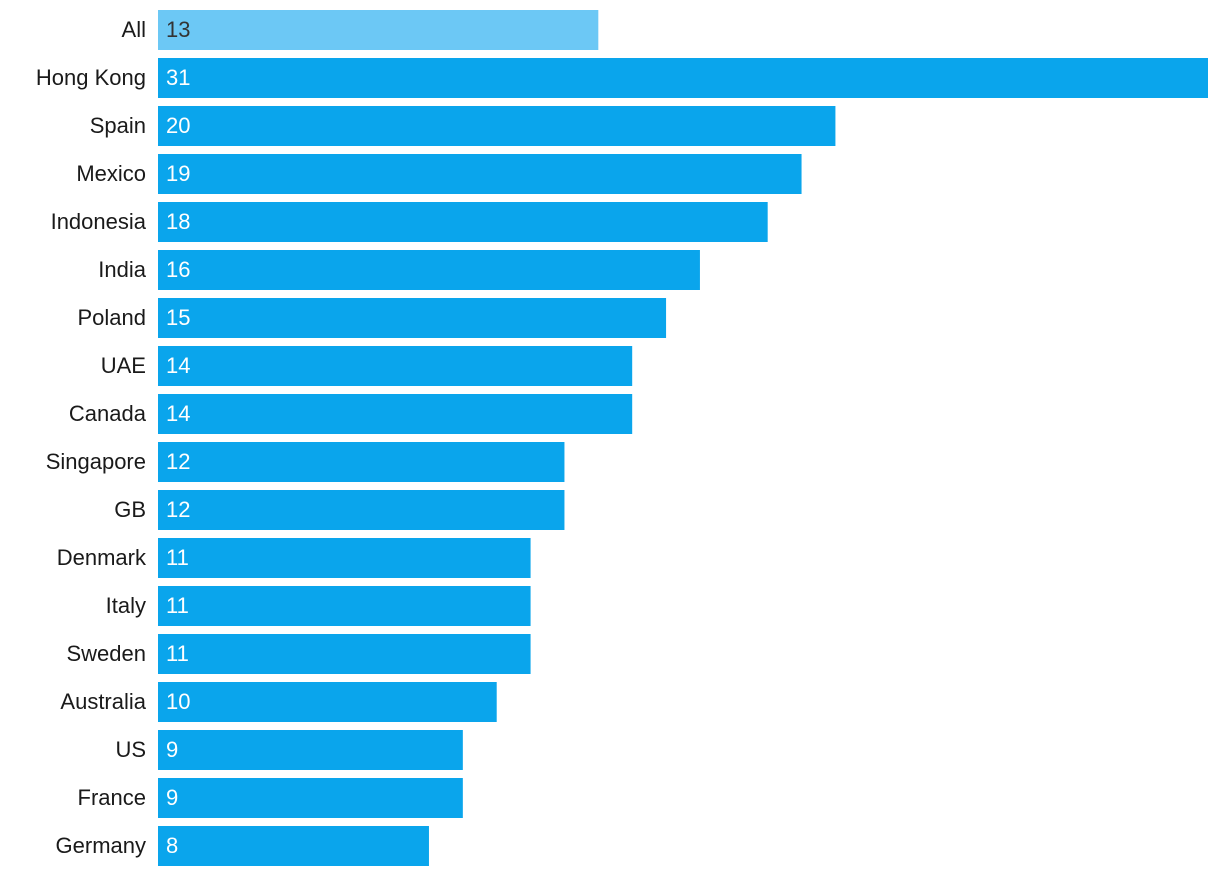  Describe the element at coordinates (130, 509) in the screenshot. I see `category-label: GB` at that location.